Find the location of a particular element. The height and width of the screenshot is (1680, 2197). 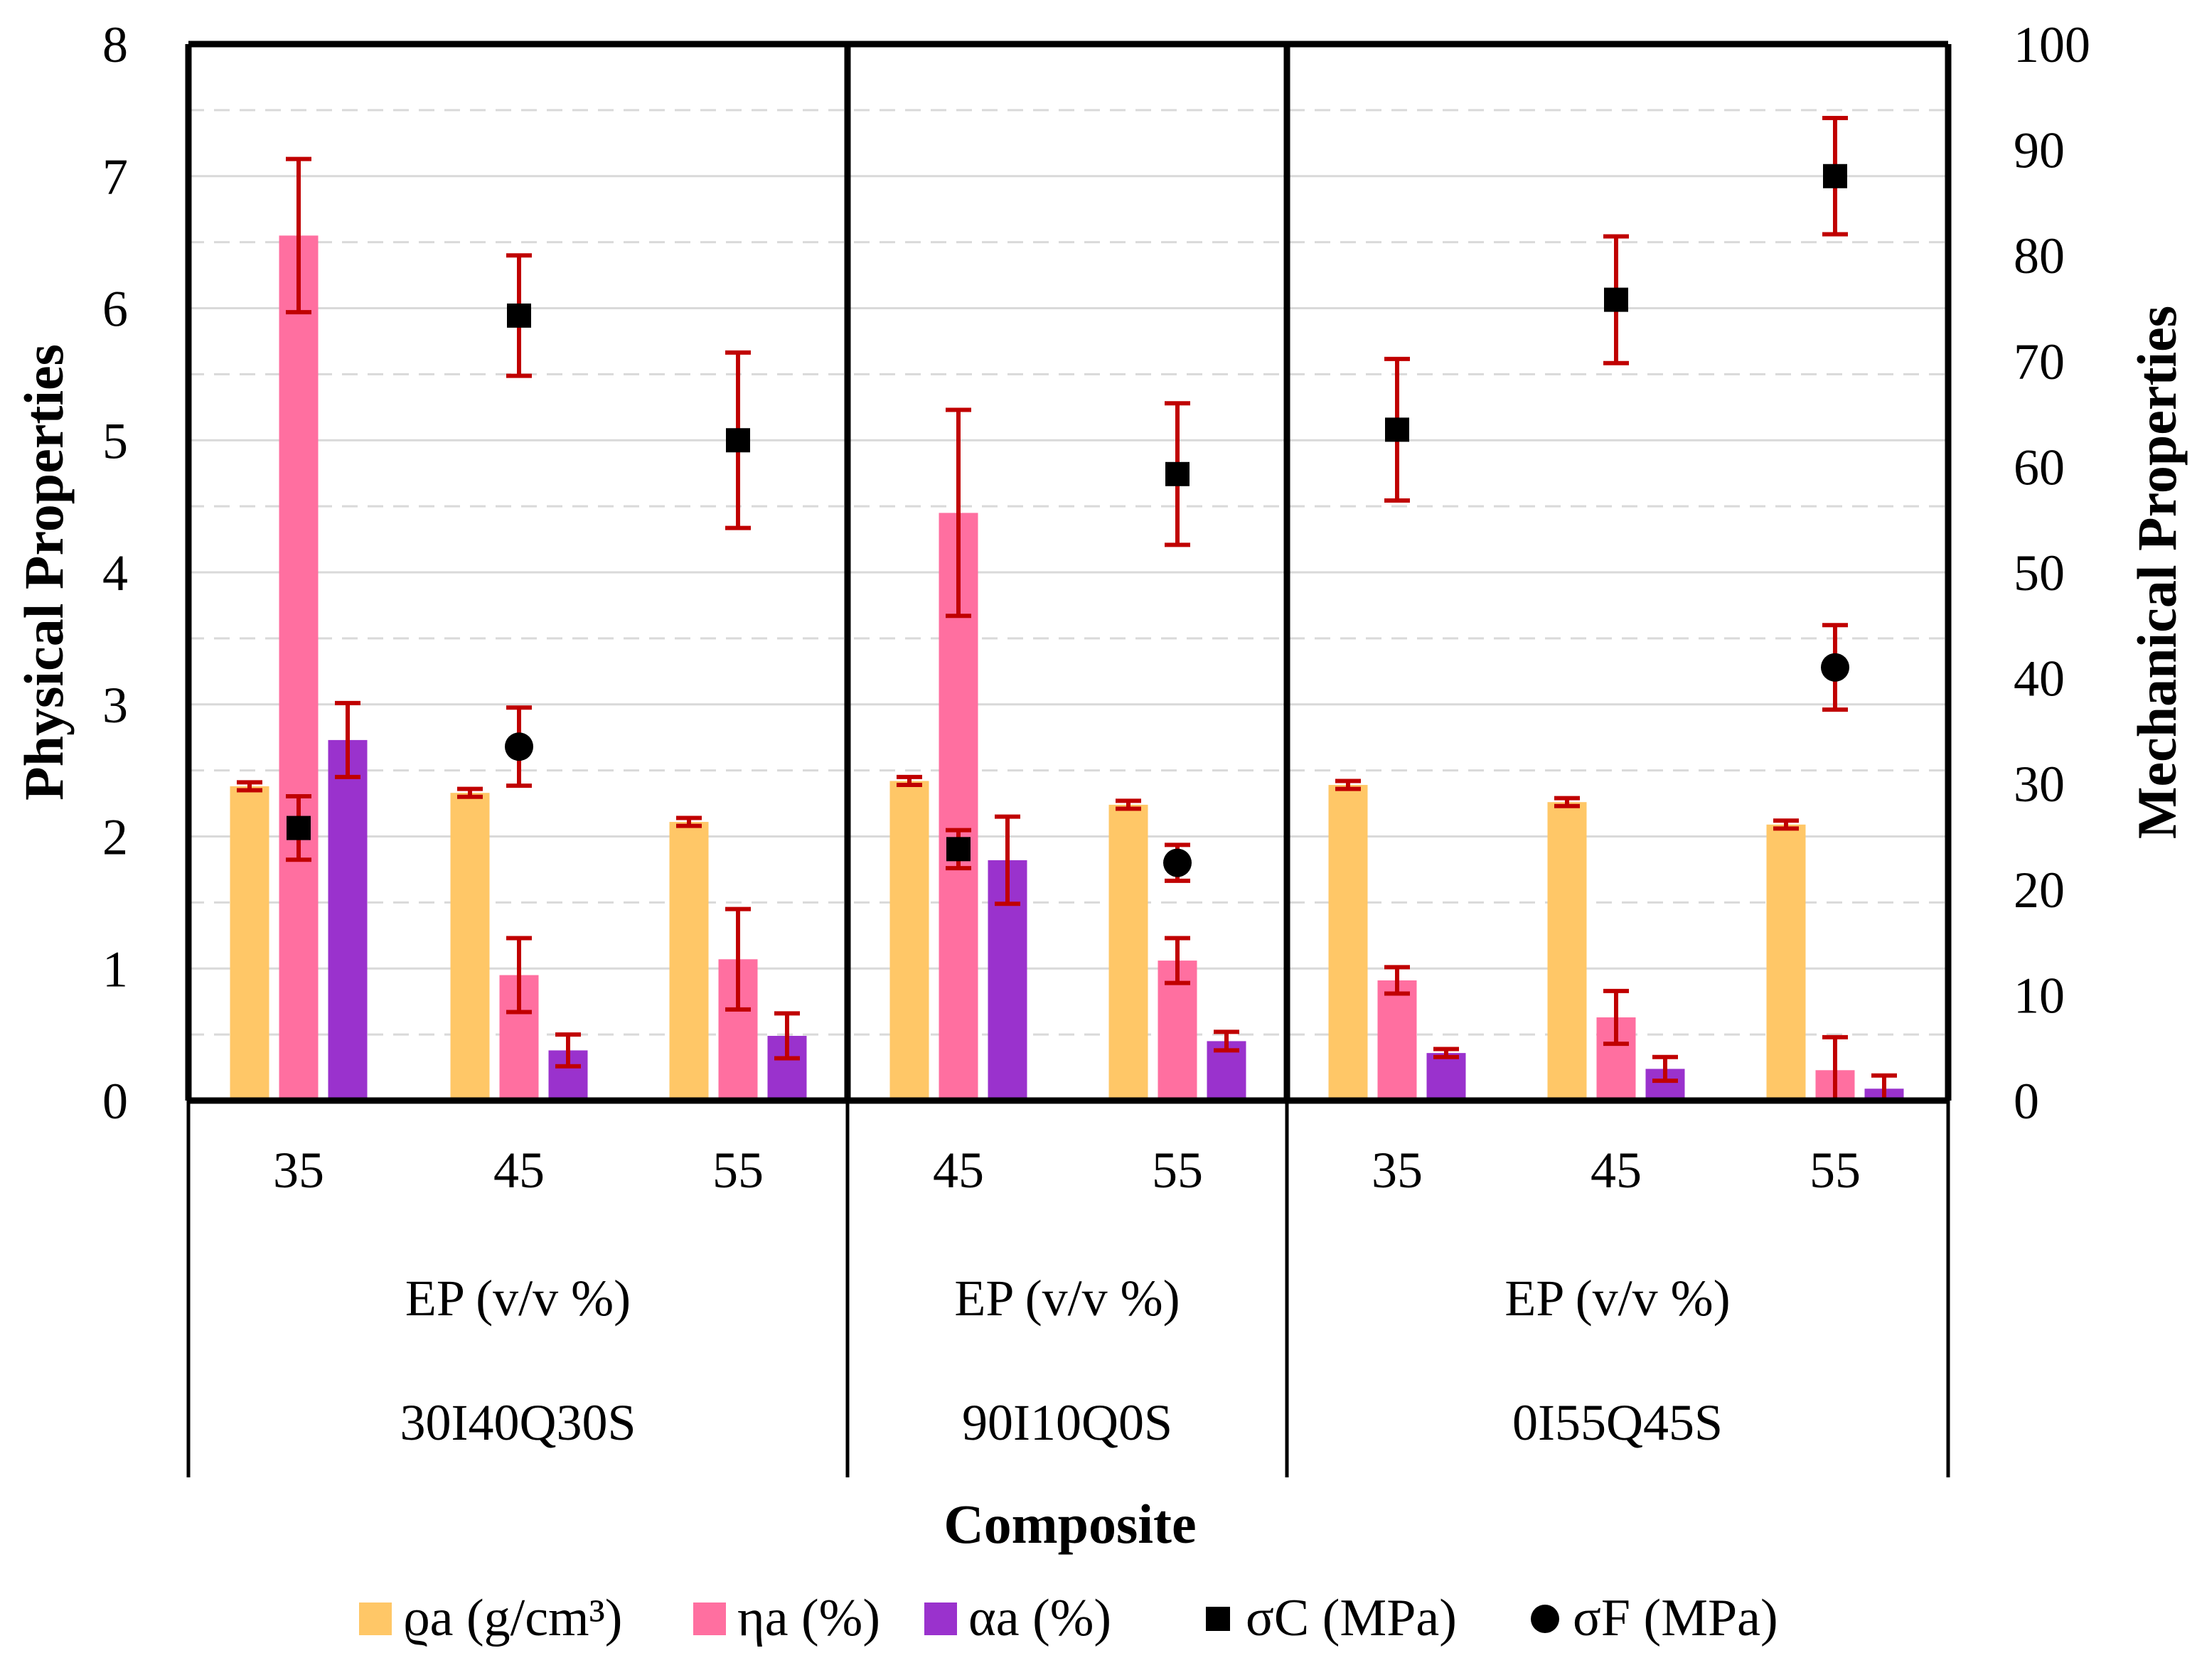

left-tick-label: 1 is located at coordinates (115, 969).